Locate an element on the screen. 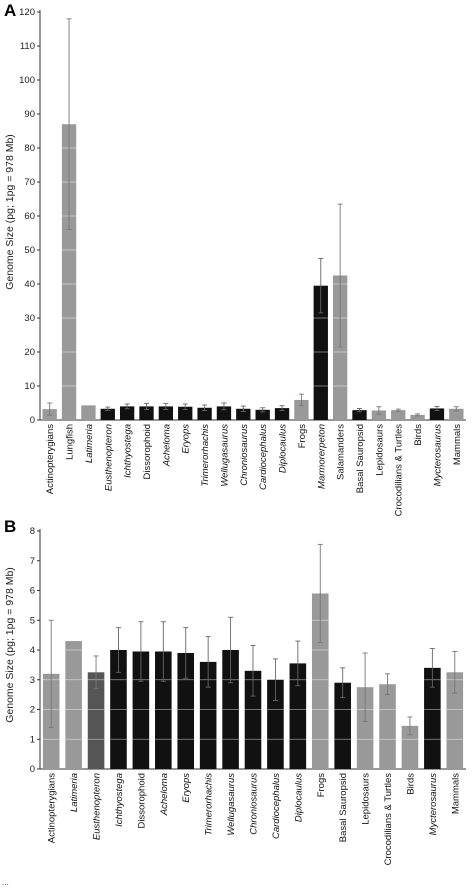 The width and height of the screenshot is (474, 888). y-axis-label-a: Genome Size (pg; 1pg = 978 Mb) is located at coordinates (10, 212).